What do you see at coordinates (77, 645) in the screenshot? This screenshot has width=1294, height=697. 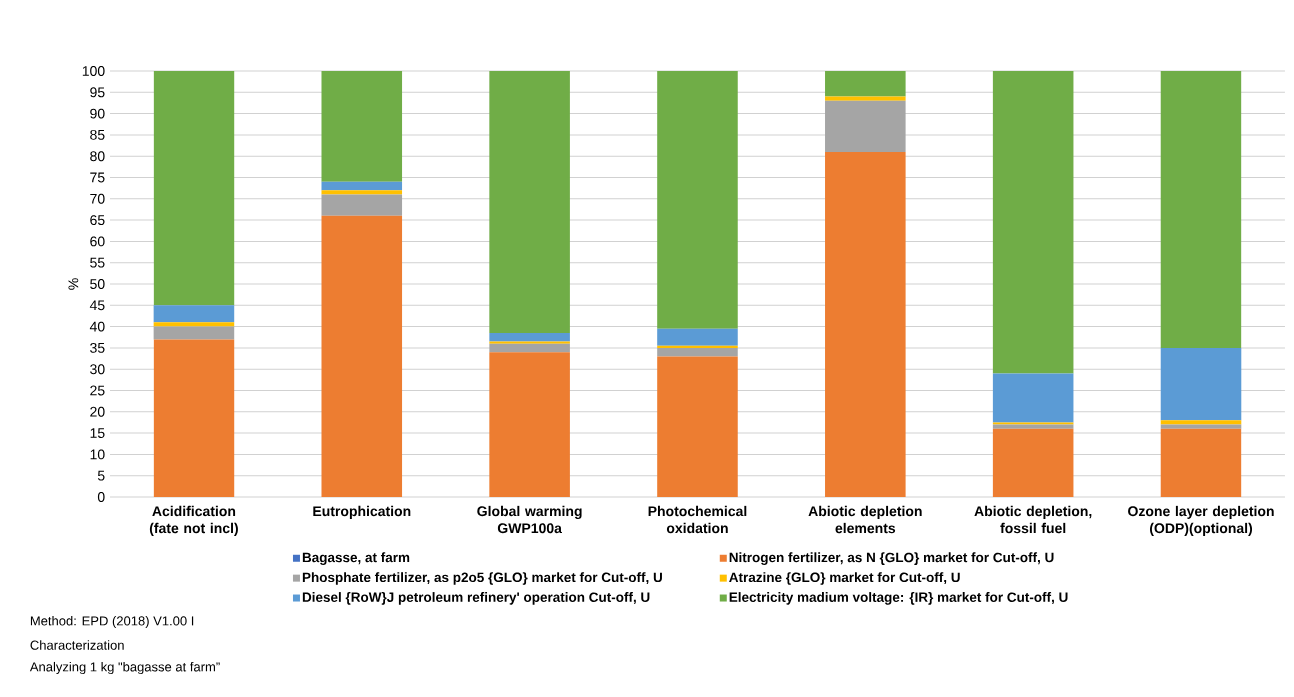 I see `text: Characterization` at bounding box center [77, 645].